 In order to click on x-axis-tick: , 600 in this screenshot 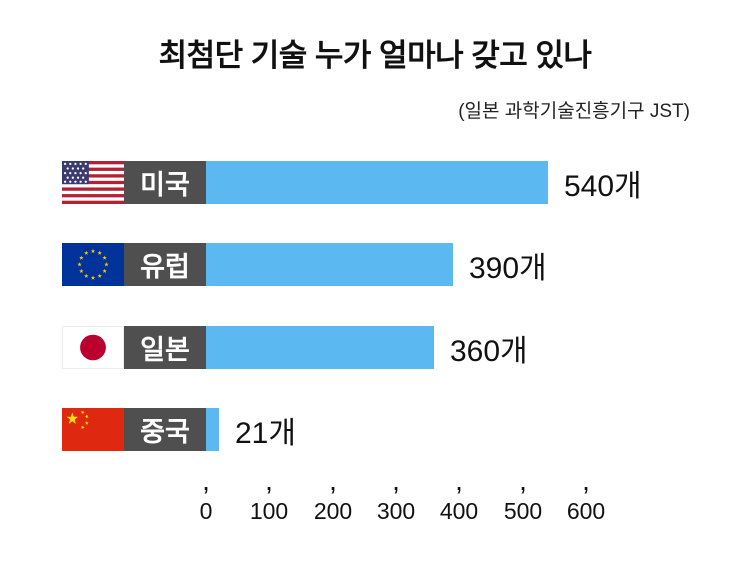, I will do `click(586, 495)`.